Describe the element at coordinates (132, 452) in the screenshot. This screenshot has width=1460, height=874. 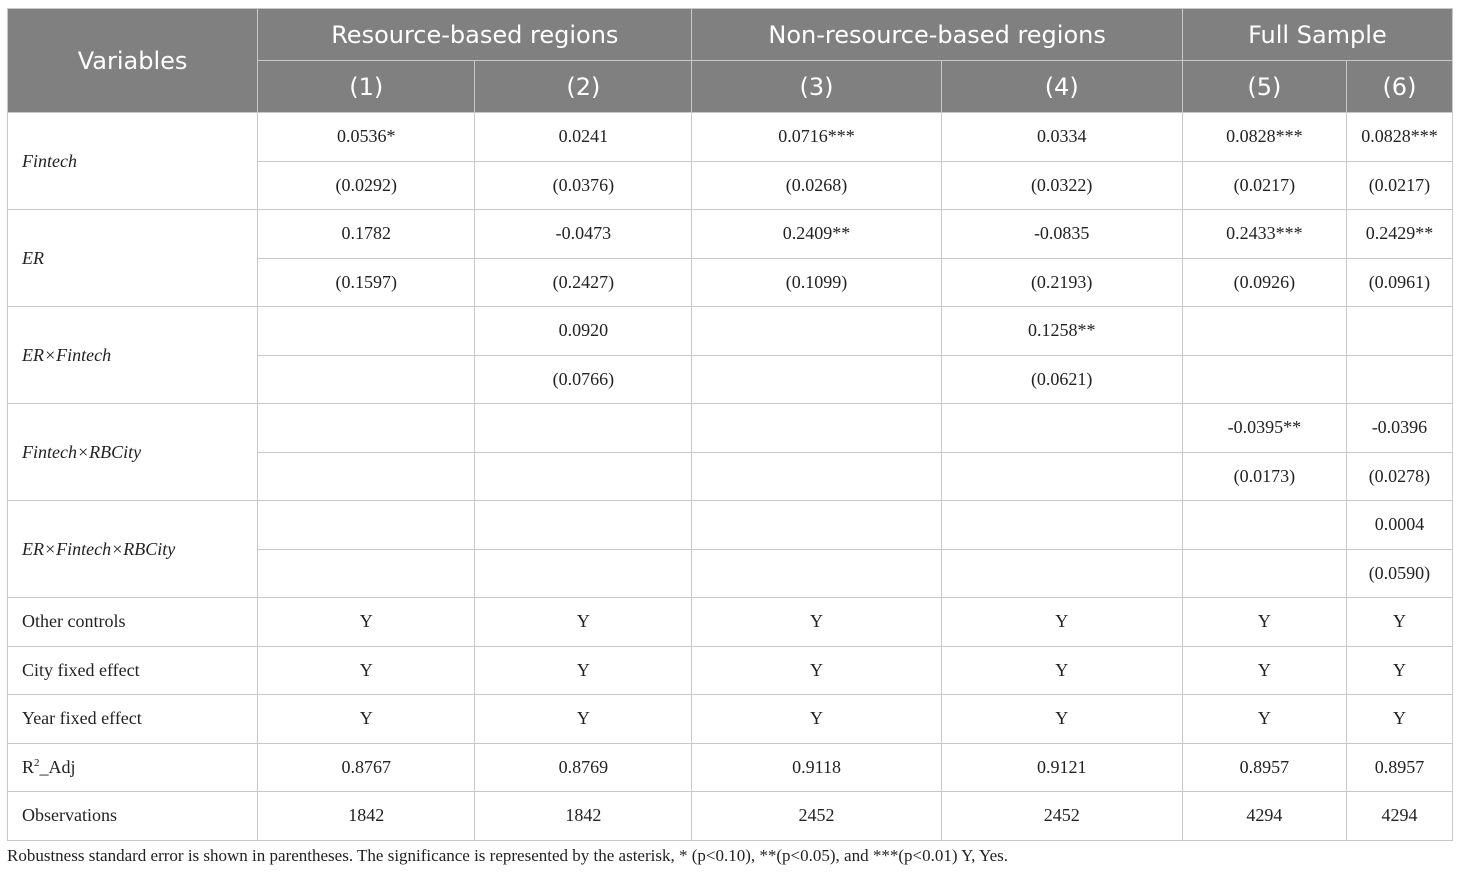
I see `row-label: Fintech×RBCity` at that location.